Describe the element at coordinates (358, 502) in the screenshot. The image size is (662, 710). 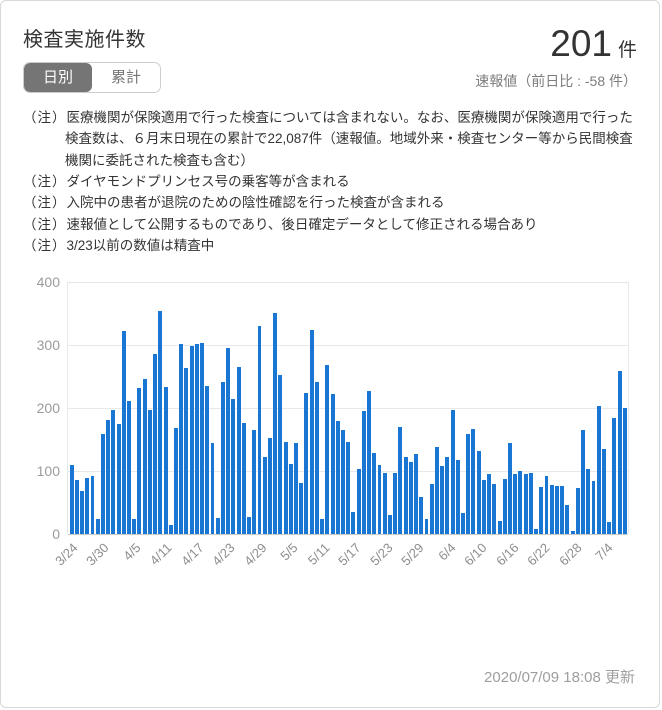
I see `bar-5/18` at that location.